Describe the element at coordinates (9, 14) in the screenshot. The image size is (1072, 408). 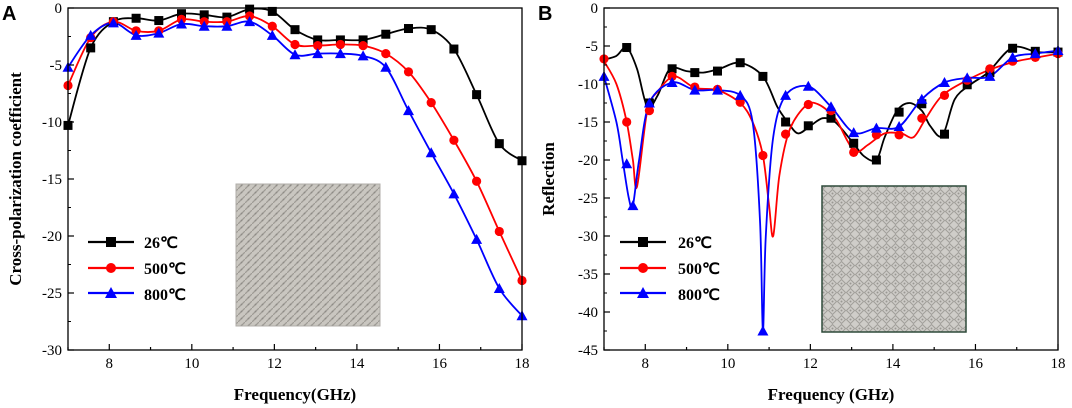
I see `panel-a-label: A` at that location.